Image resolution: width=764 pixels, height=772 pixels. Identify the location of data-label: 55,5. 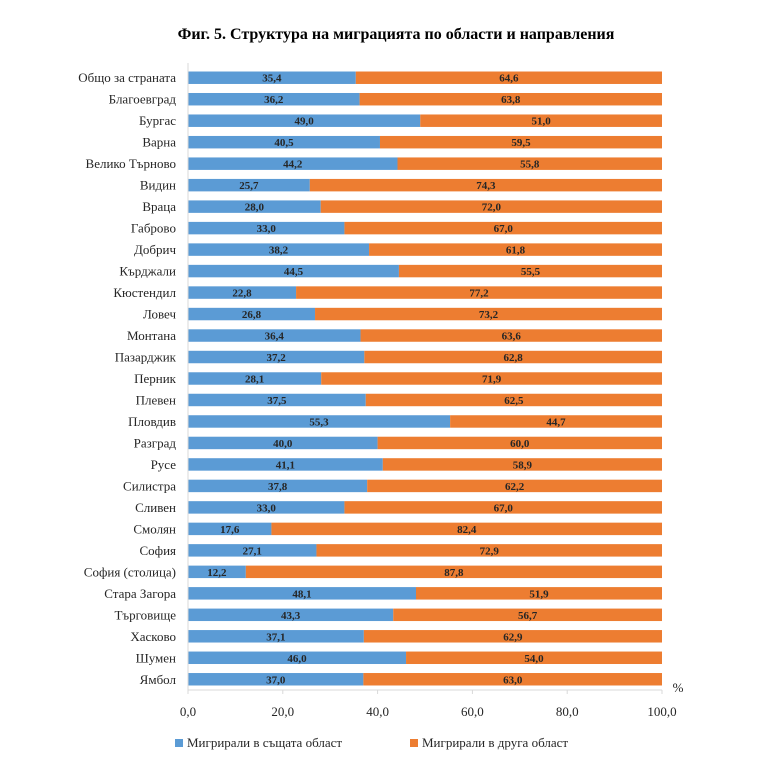
(531, 272).